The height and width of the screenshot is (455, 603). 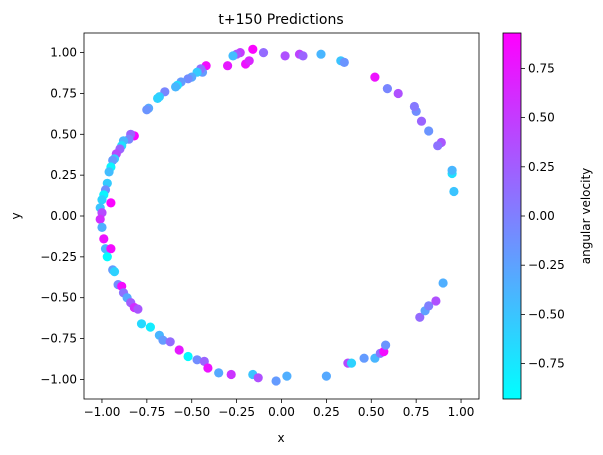 I want to click on x-tick-label: −0.50, so click(x=191, y=412).